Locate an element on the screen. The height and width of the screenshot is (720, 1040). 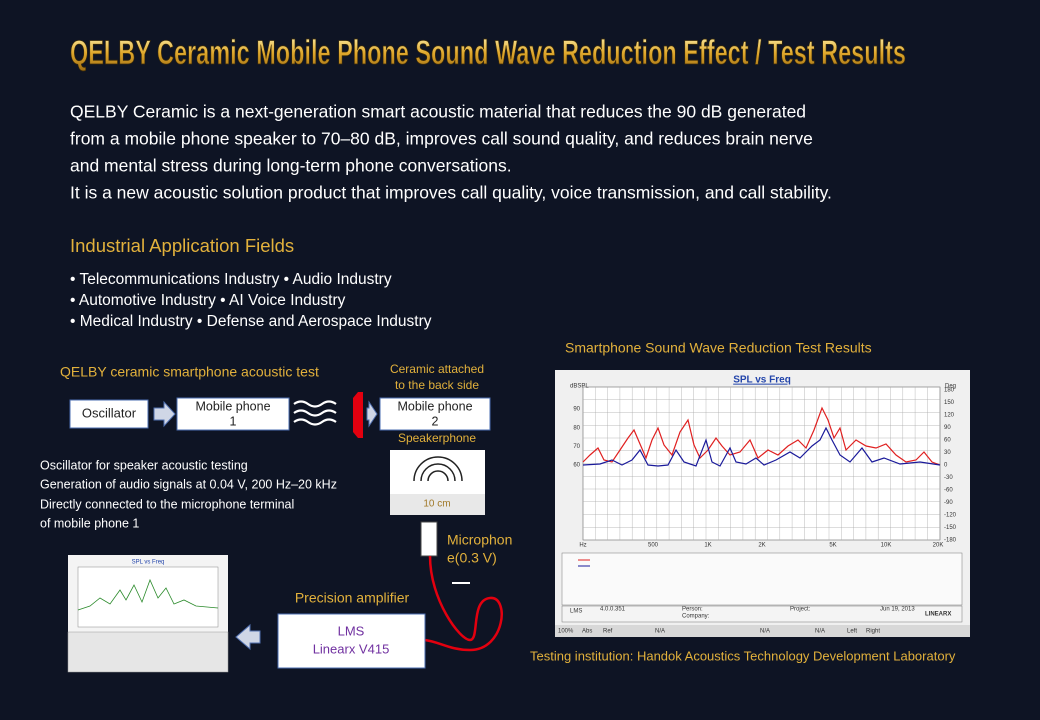
distance-label: 10 cm is located at coordinates (436, 504).